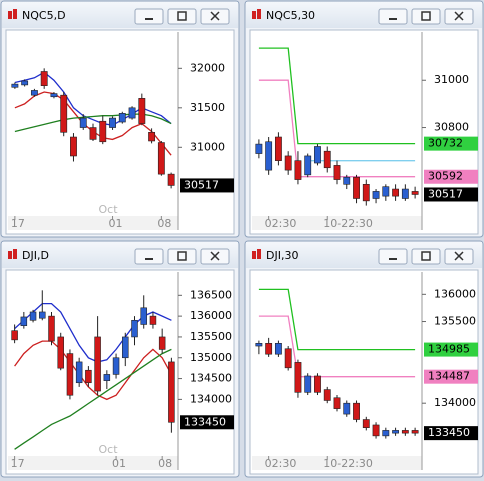  I want to click on y-tick-label: 134000, so click(211, 398).